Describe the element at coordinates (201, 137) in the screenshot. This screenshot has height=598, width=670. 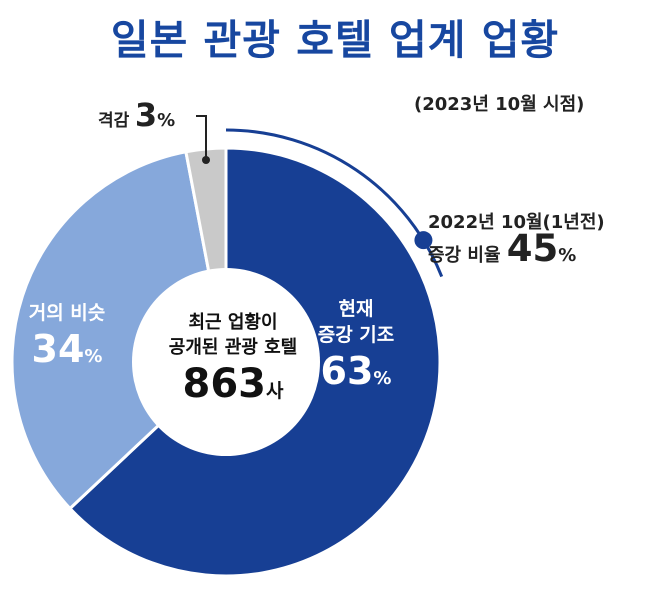
I see `drop-leader-line` at that location.